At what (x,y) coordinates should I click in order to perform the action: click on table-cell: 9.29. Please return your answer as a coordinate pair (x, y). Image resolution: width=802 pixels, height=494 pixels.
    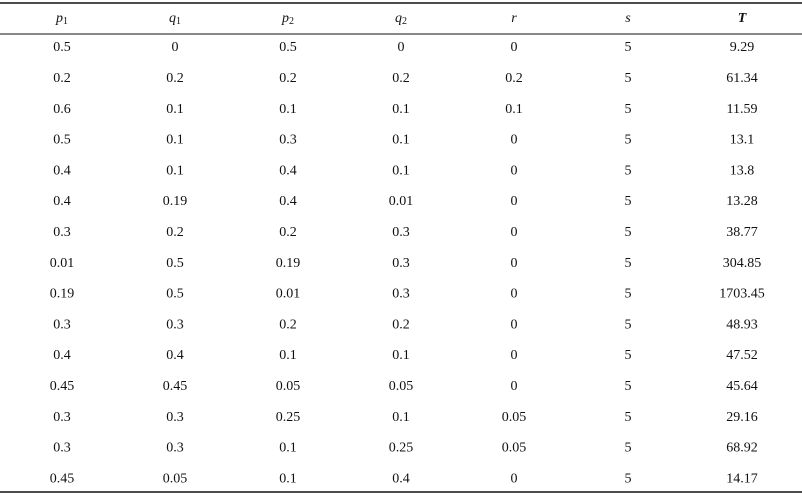
    Looking at the image, I should click on (742, 47).